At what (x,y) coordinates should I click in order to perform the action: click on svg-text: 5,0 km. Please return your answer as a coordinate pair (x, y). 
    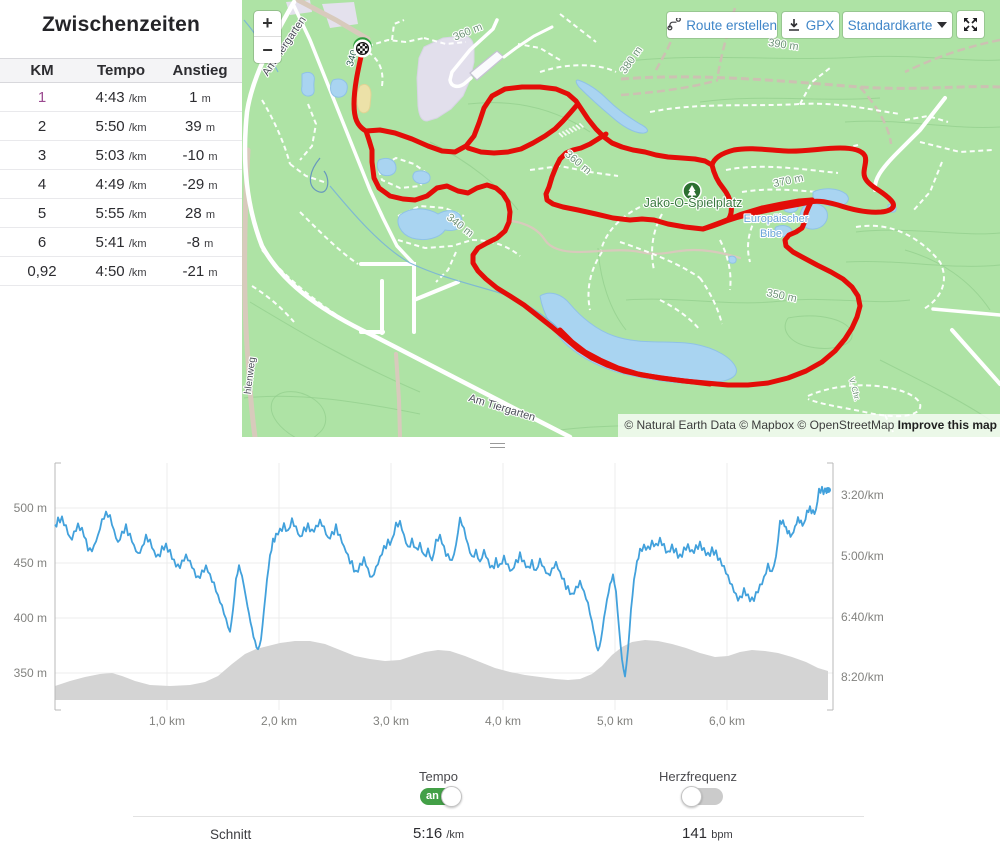
    Looking at the image, I should click on (615, 721).